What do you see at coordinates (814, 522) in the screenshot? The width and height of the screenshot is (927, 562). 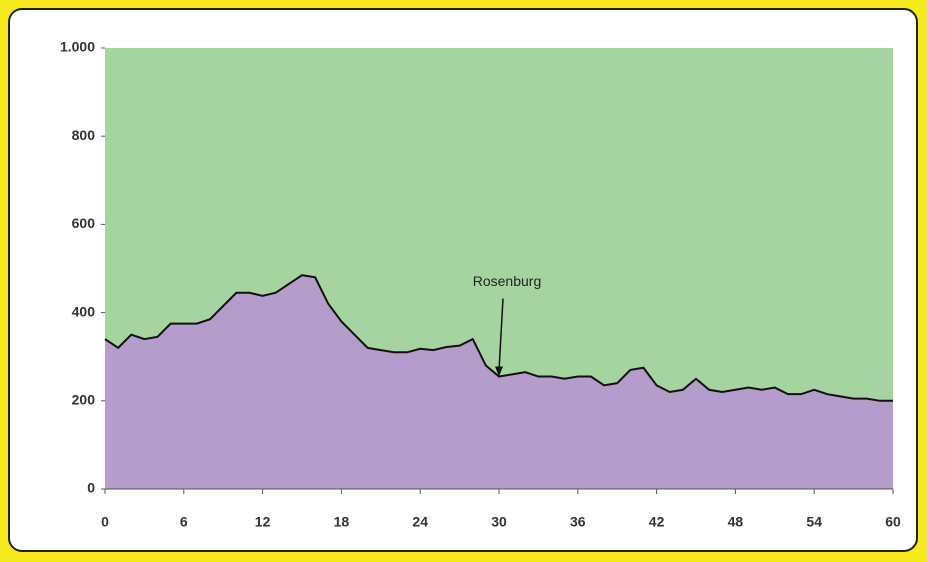 I see `x-tick-label: 54` at bounding box center [814, 522].